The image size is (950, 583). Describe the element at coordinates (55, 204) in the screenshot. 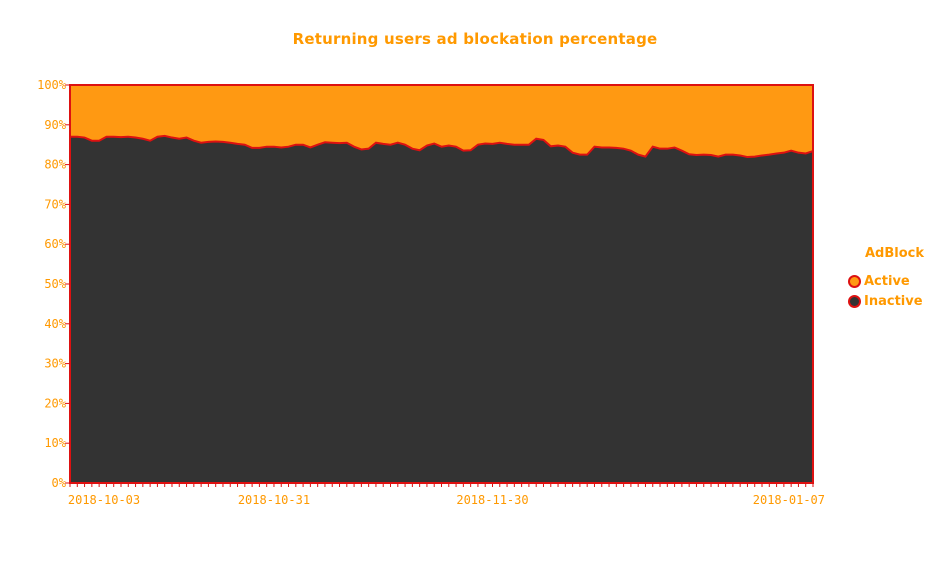

I see `y-tick-label: 70%` at that location.